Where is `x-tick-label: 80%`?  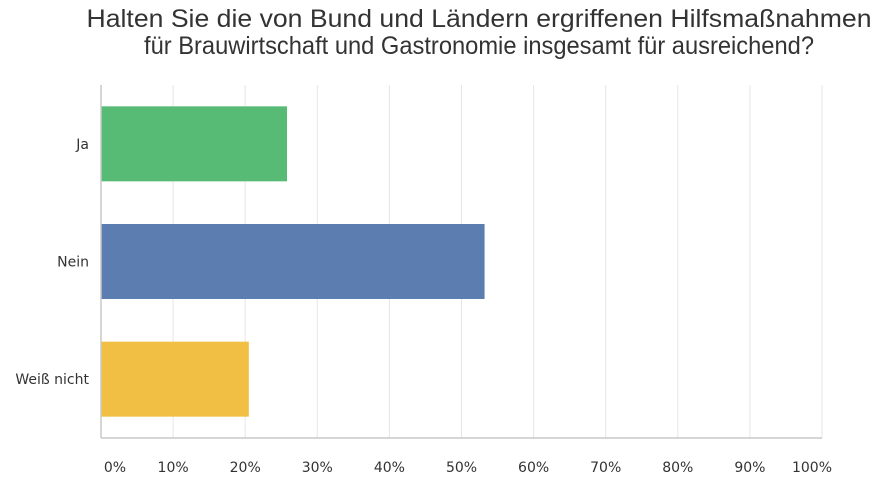 x-tick-label: 80% is located at coordinates (677, 468).